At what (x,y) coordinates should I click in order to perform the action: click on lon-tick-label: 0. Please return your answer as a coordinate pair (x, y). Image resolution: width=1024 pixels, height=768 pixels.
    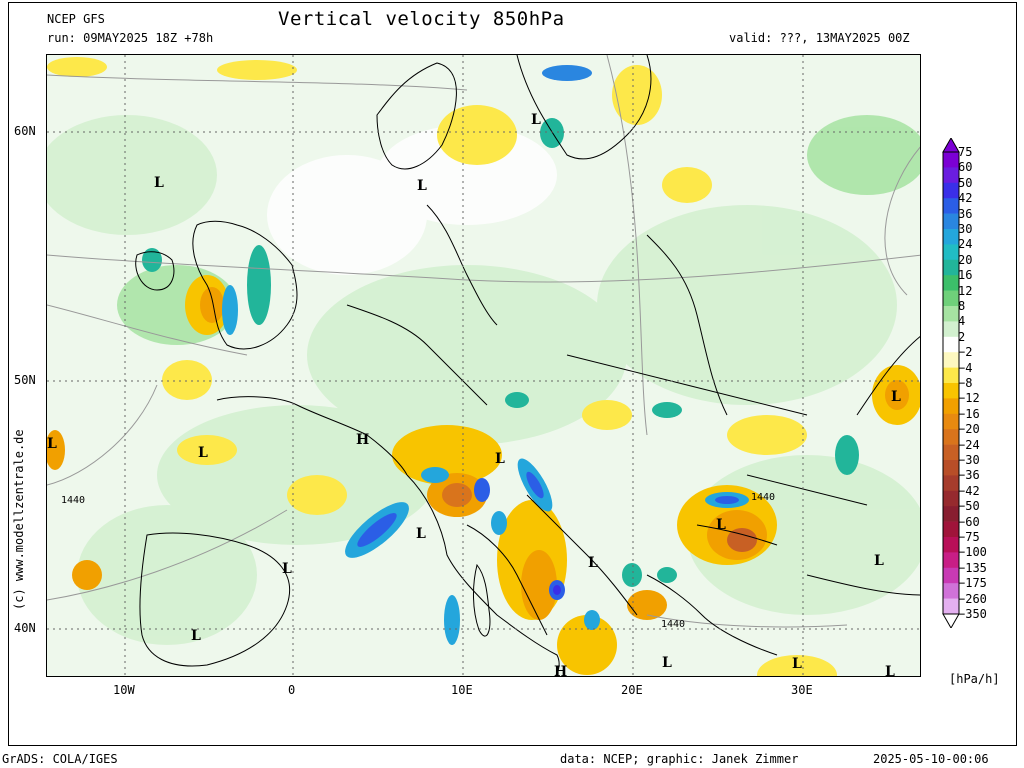
    Looking at the image, I should click on (292, 690).